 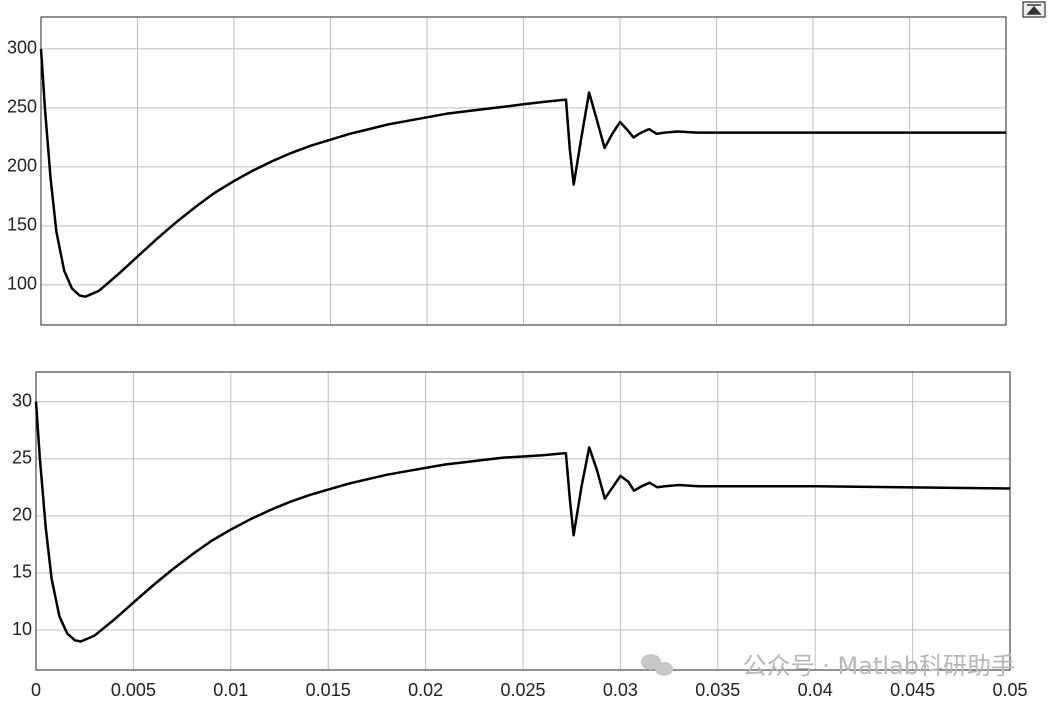 What do you see at coordinates (522, 690) in the screenshot?
I see `x-tick-label: 0.025` at bounding box center [522, 690].